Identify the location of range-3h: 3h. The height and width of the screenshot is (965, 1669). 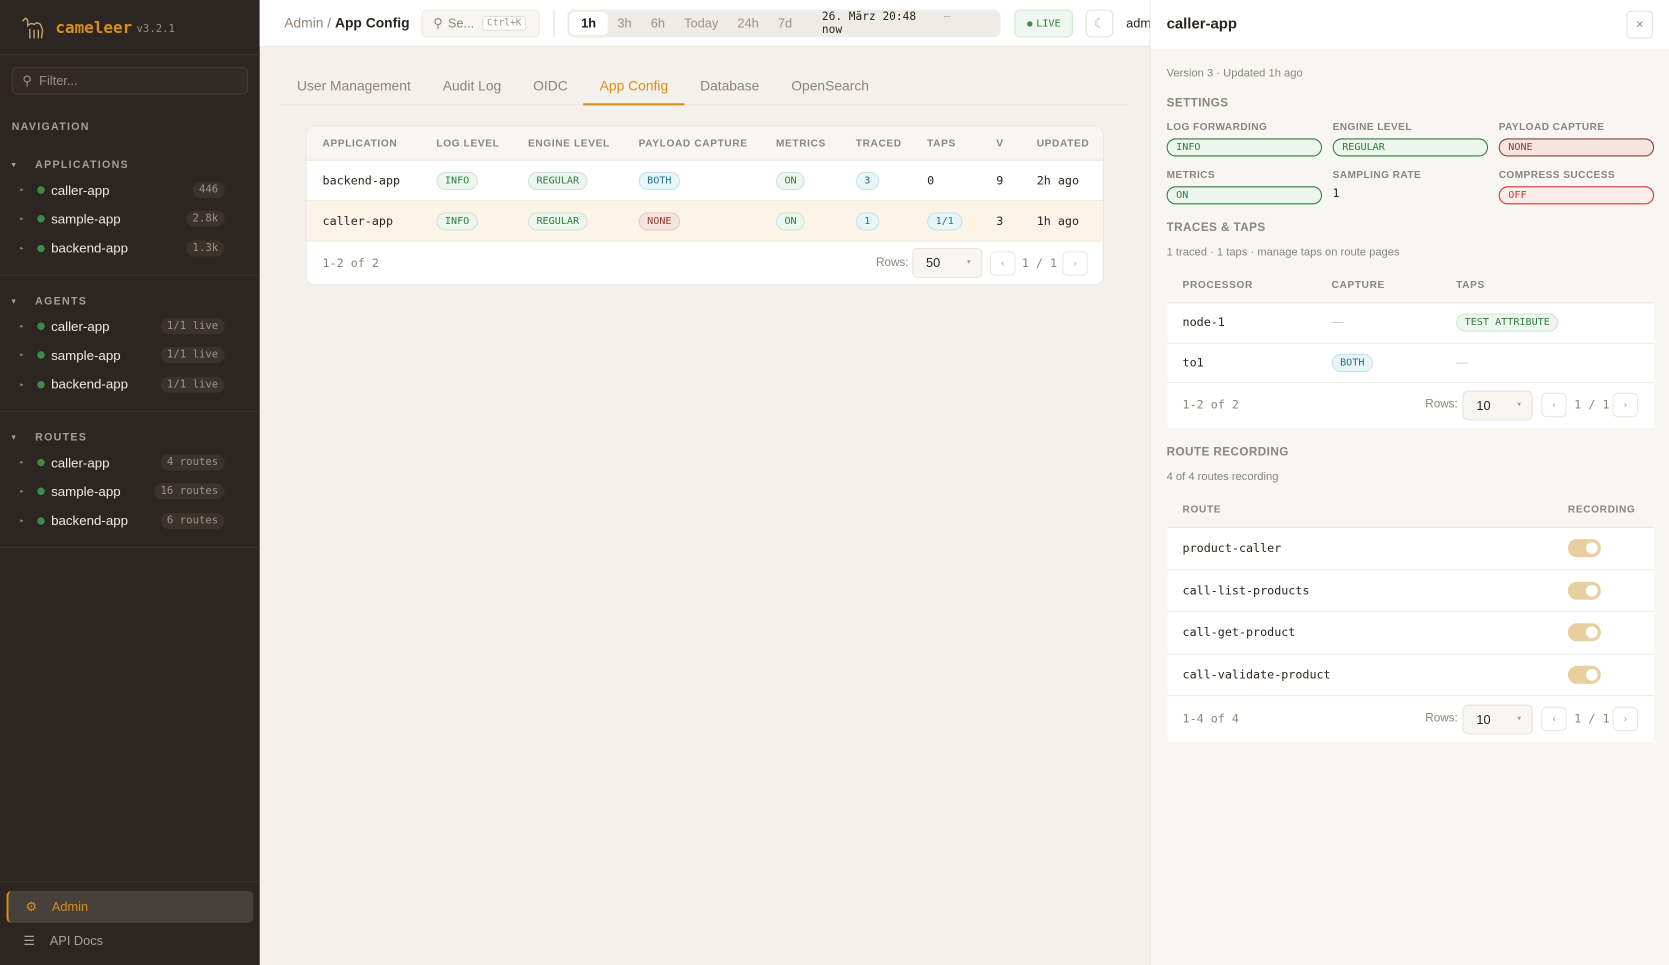
(624, 23).